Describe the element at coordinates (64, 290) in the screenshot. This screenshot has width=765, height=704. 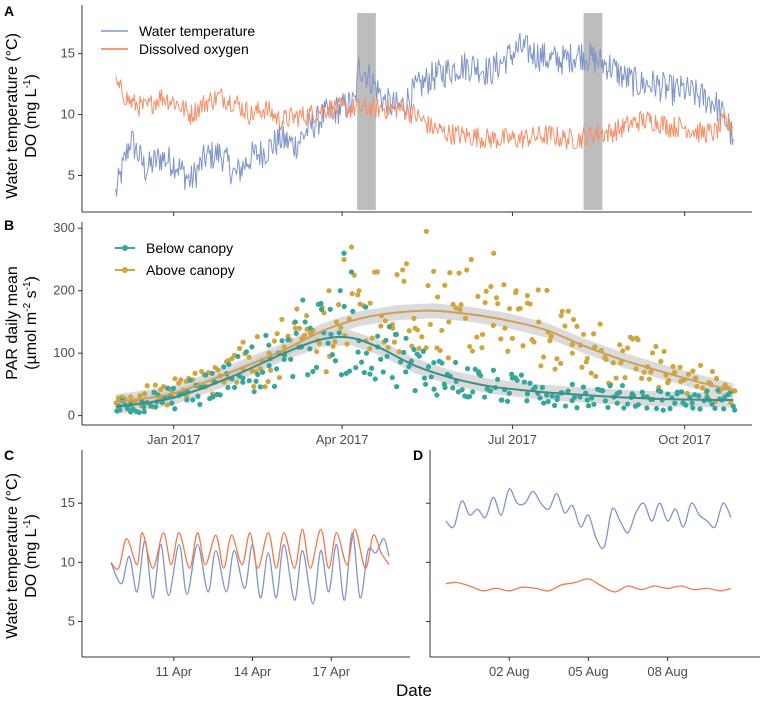
I see `panel-b-ytick-label: 200` at that location.